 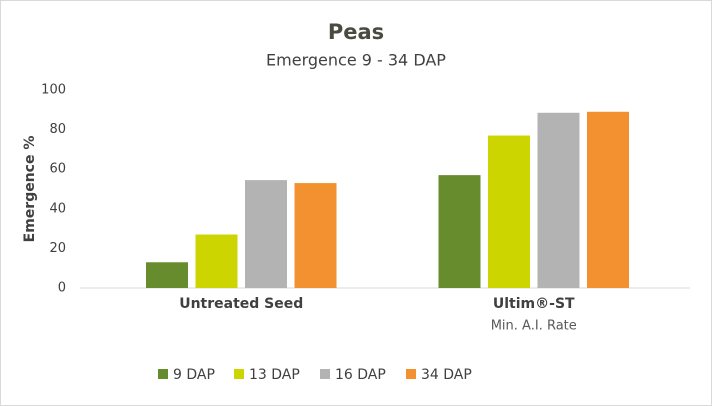 What do you see at coordinates (62, 288) in the screenshot?
I see `y-tick-label: 0` at bounding box center [62, 288].